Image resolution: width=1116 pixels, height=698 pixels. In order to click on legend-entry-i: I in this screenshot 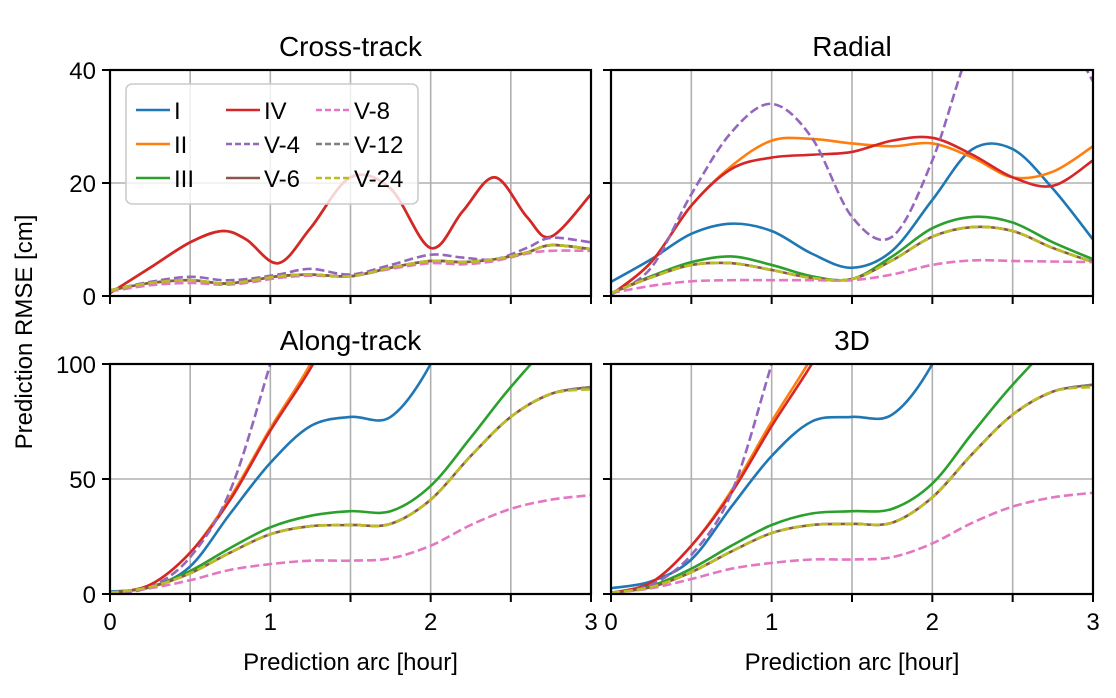, I will do `click(158, 111)`.